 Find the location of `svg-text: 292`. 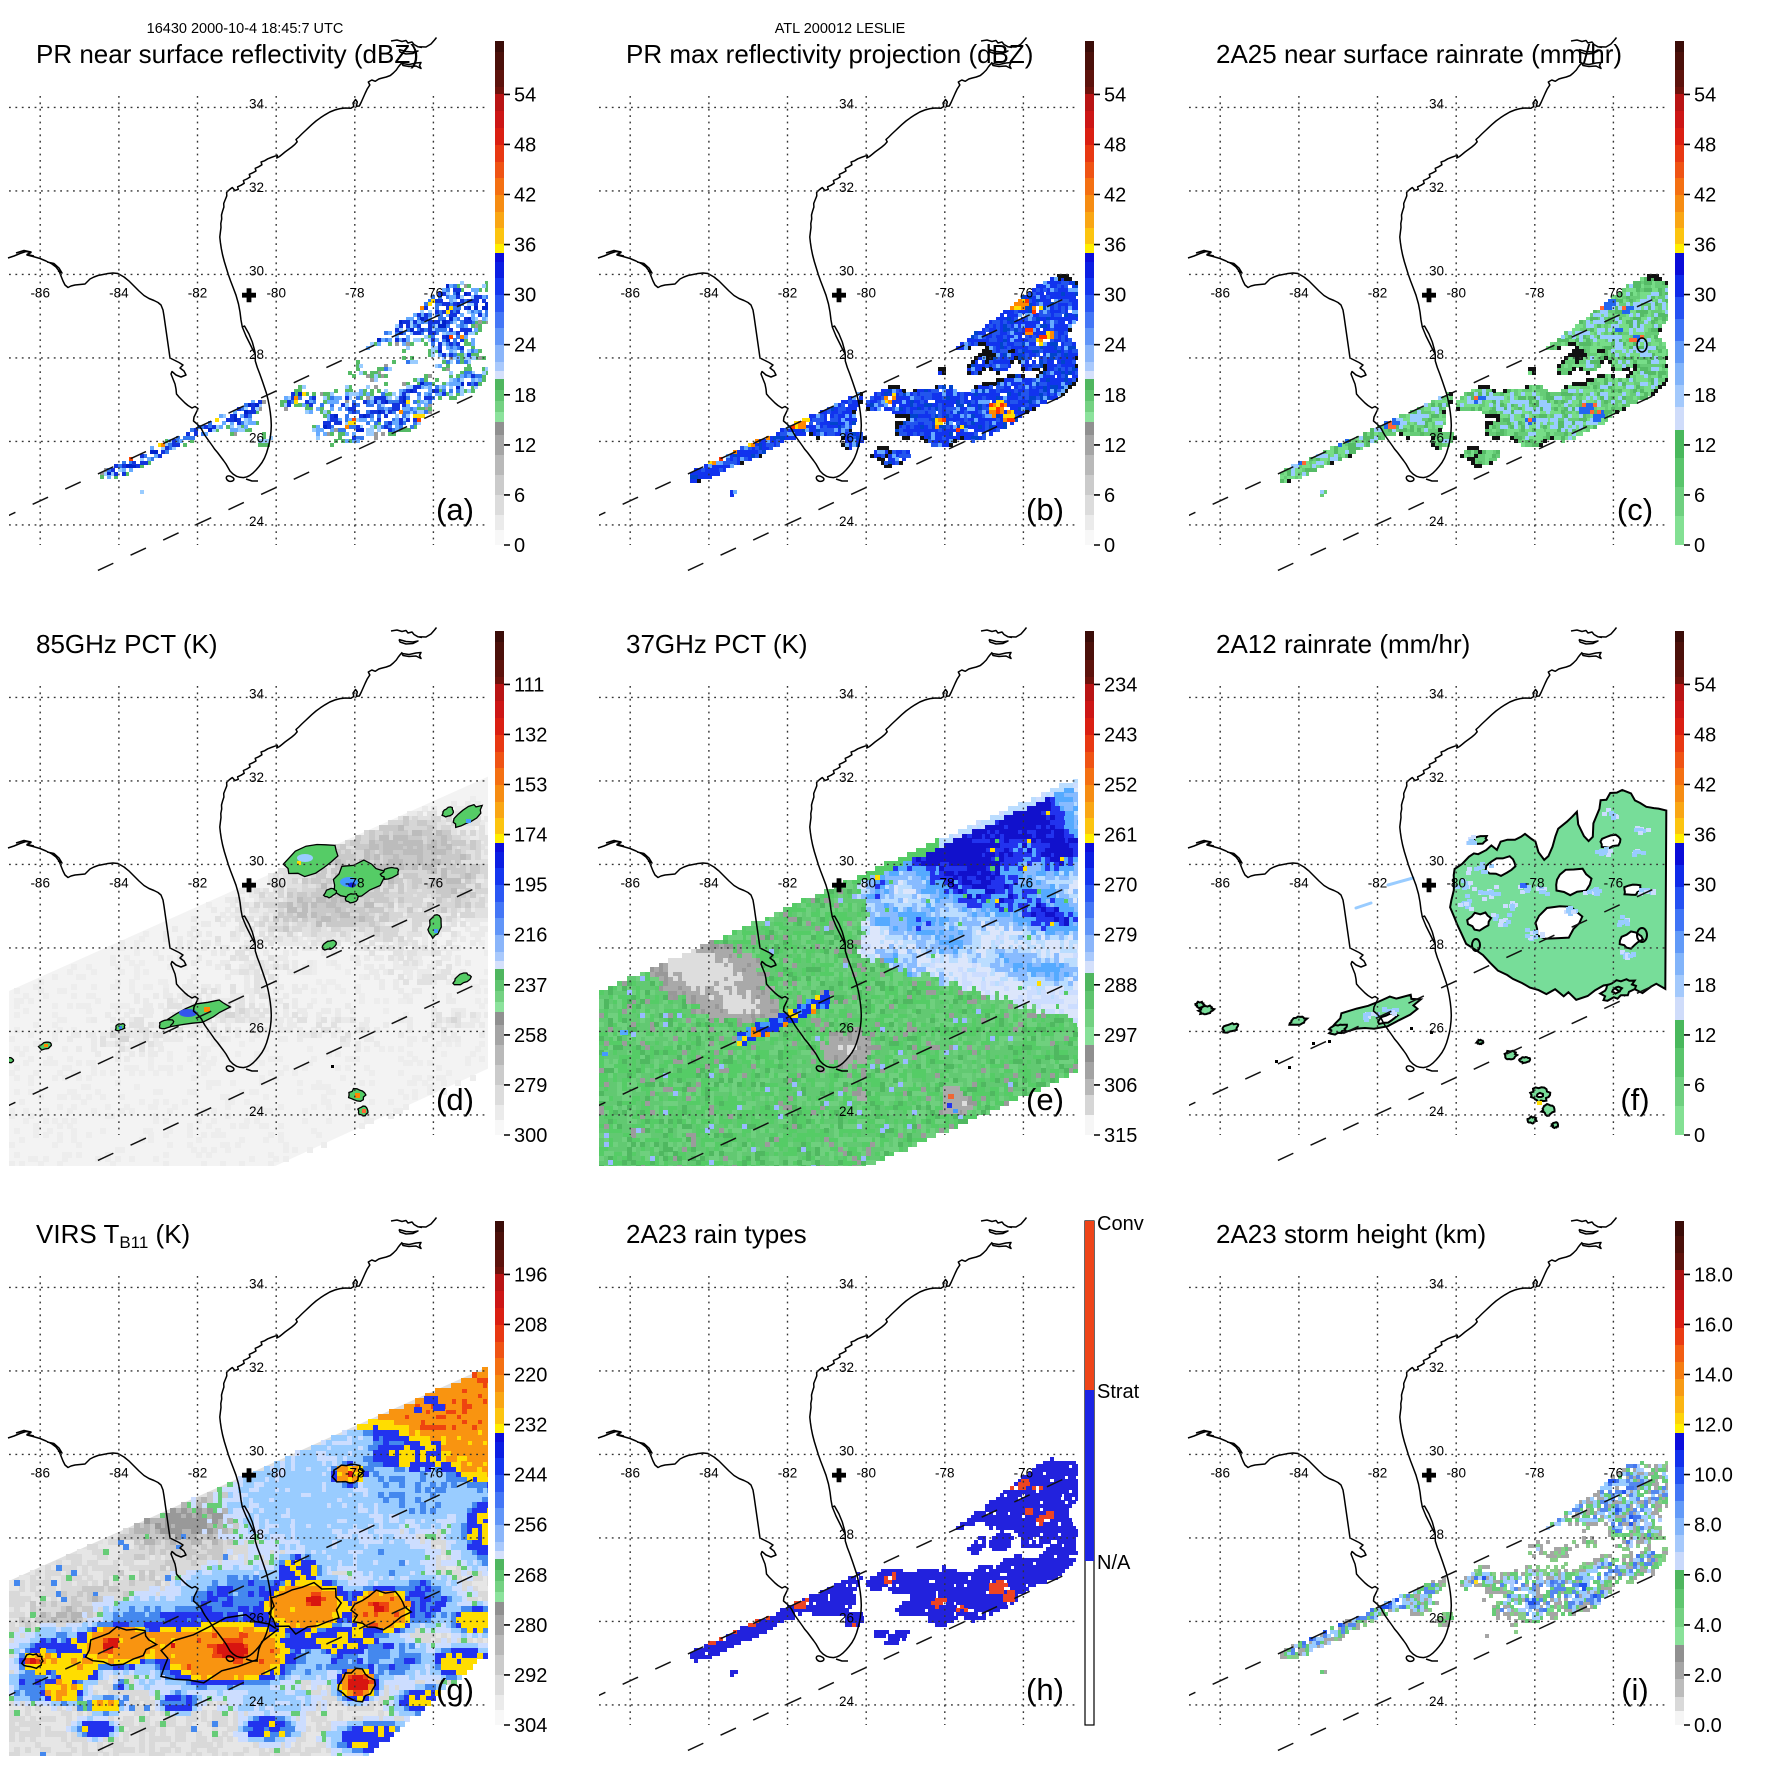

svg-text: 292 is located at coordinates (530, 1676).